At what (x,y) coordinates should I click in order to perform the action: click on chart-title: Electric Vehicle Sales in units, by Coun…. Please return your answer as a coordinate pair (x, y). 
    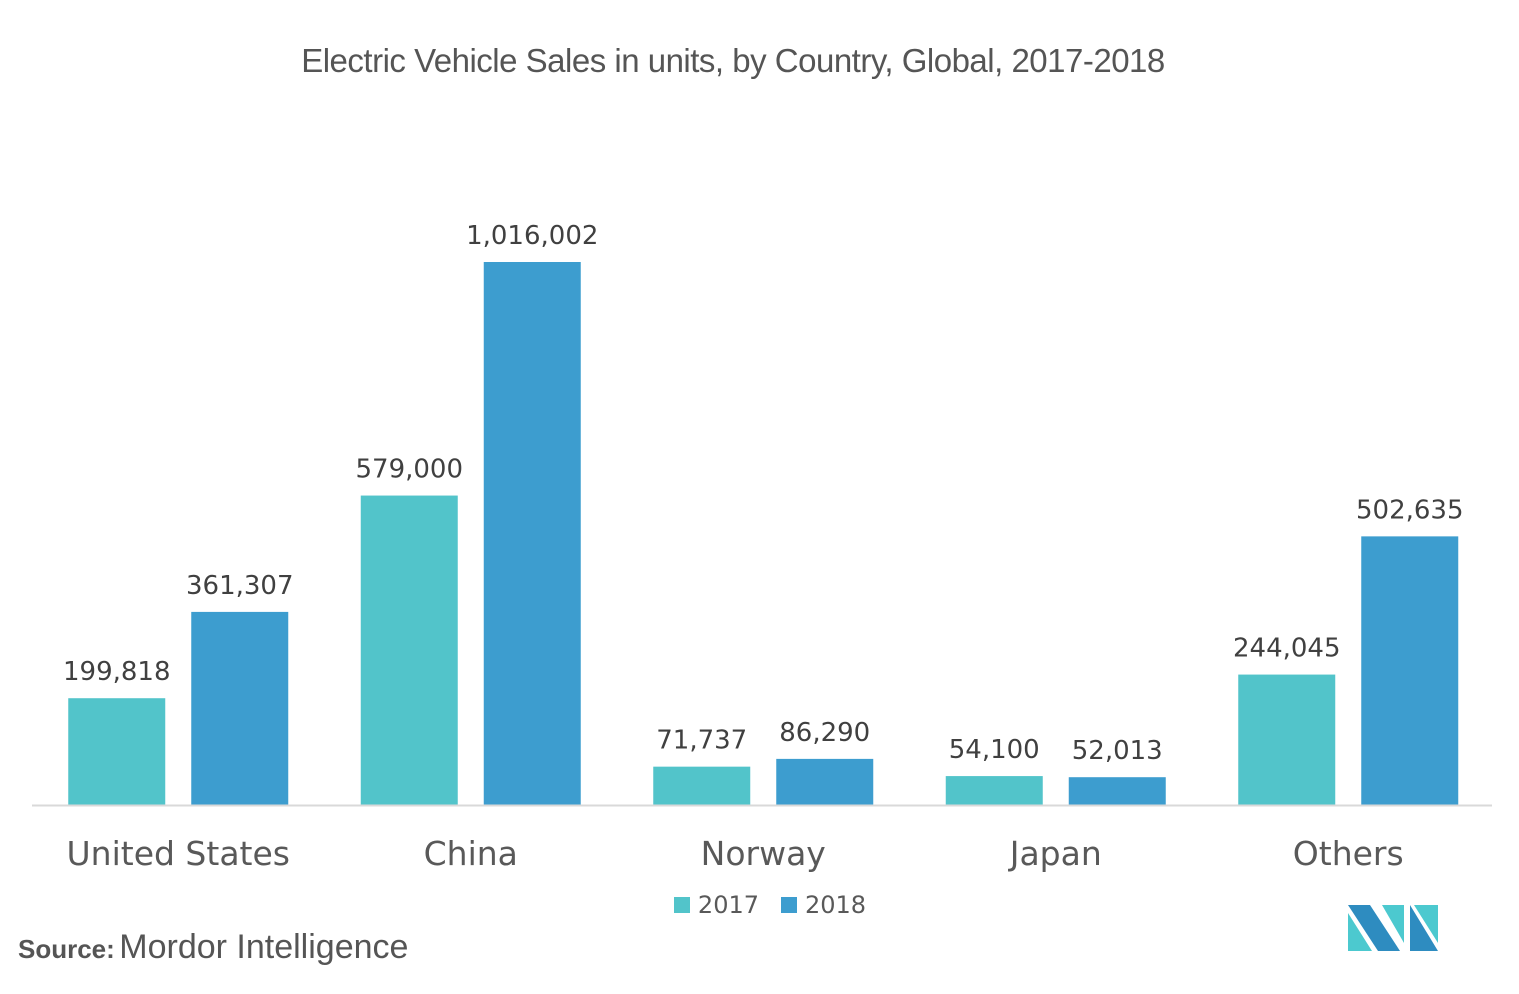
    Looking at the image, I should click on (733, 60).